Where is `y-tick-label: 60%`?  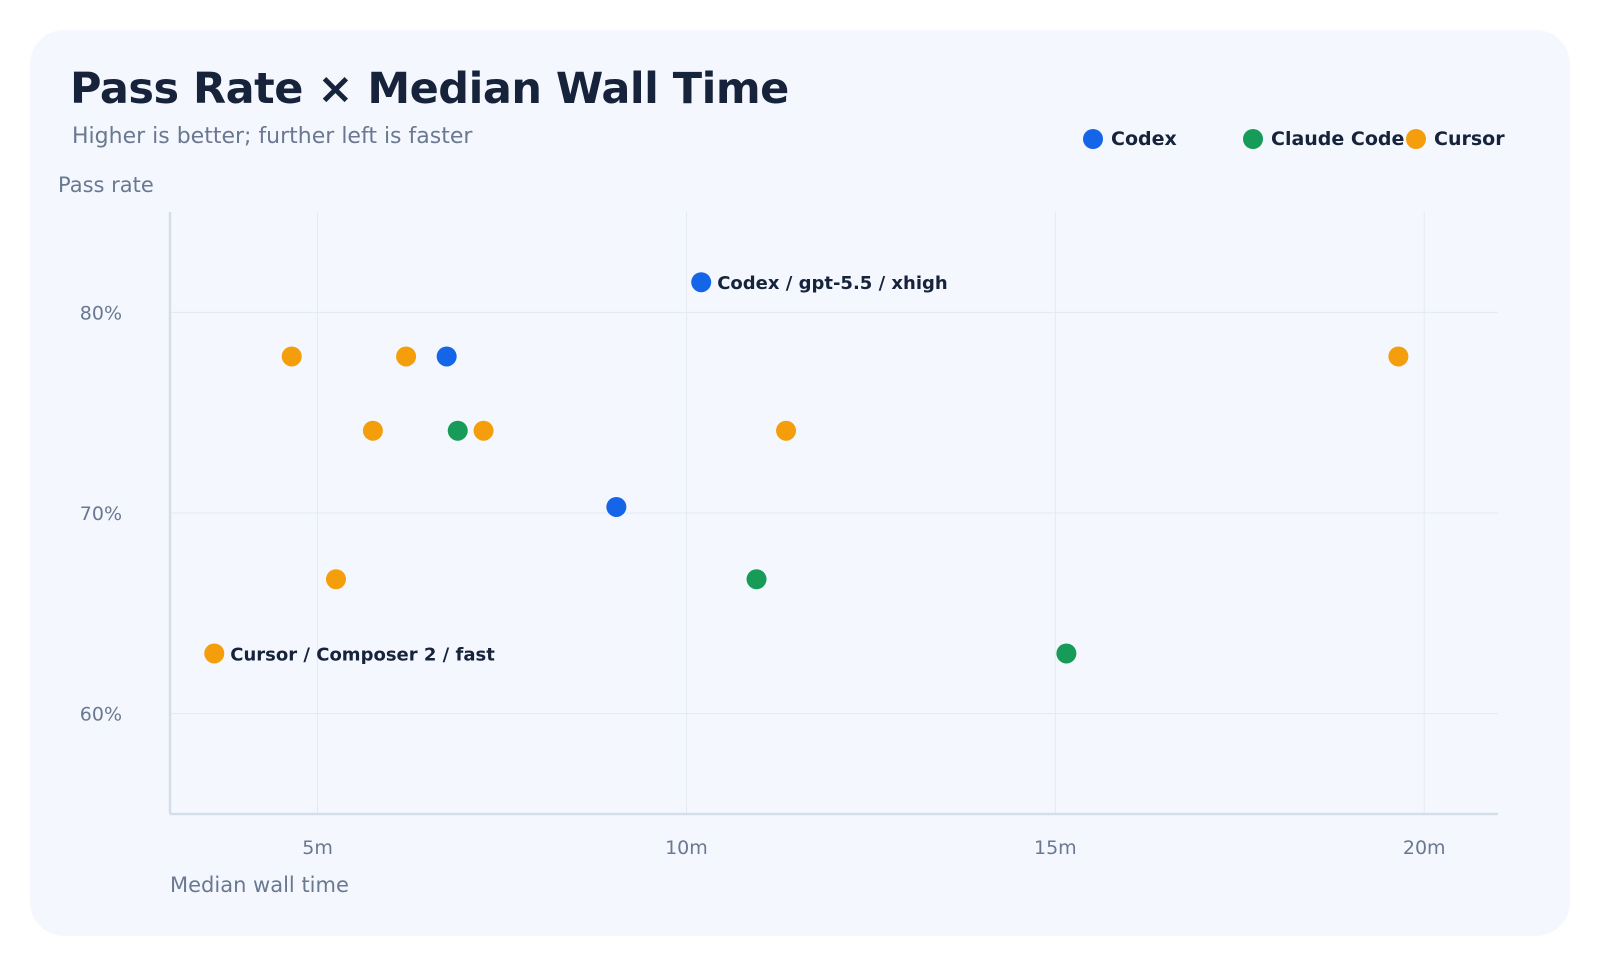
y-tick-label: 60% is located at coordinates (101, 715).